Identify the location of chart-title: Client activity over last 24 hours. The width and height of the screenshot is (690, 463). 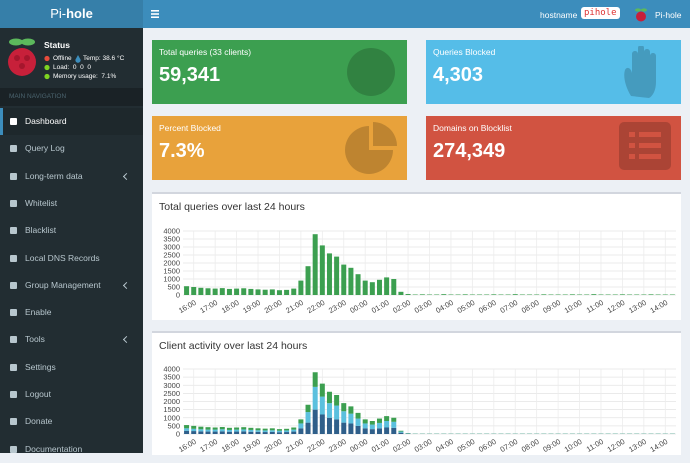
(233, 346).